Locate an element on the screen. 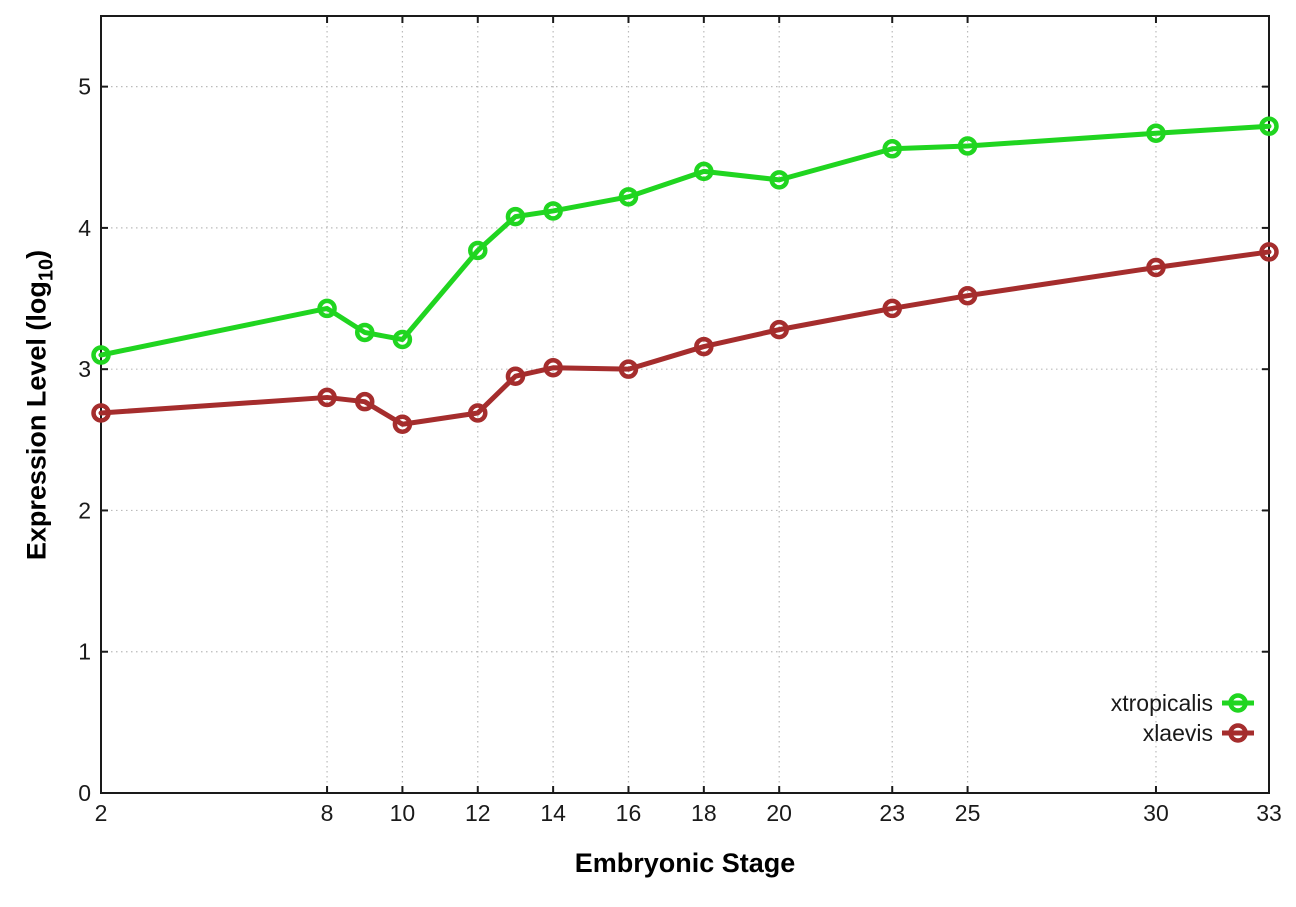 This screenshot has width=1296, height=907. x-tick-label: 23 is located at coordinates (892, 813).